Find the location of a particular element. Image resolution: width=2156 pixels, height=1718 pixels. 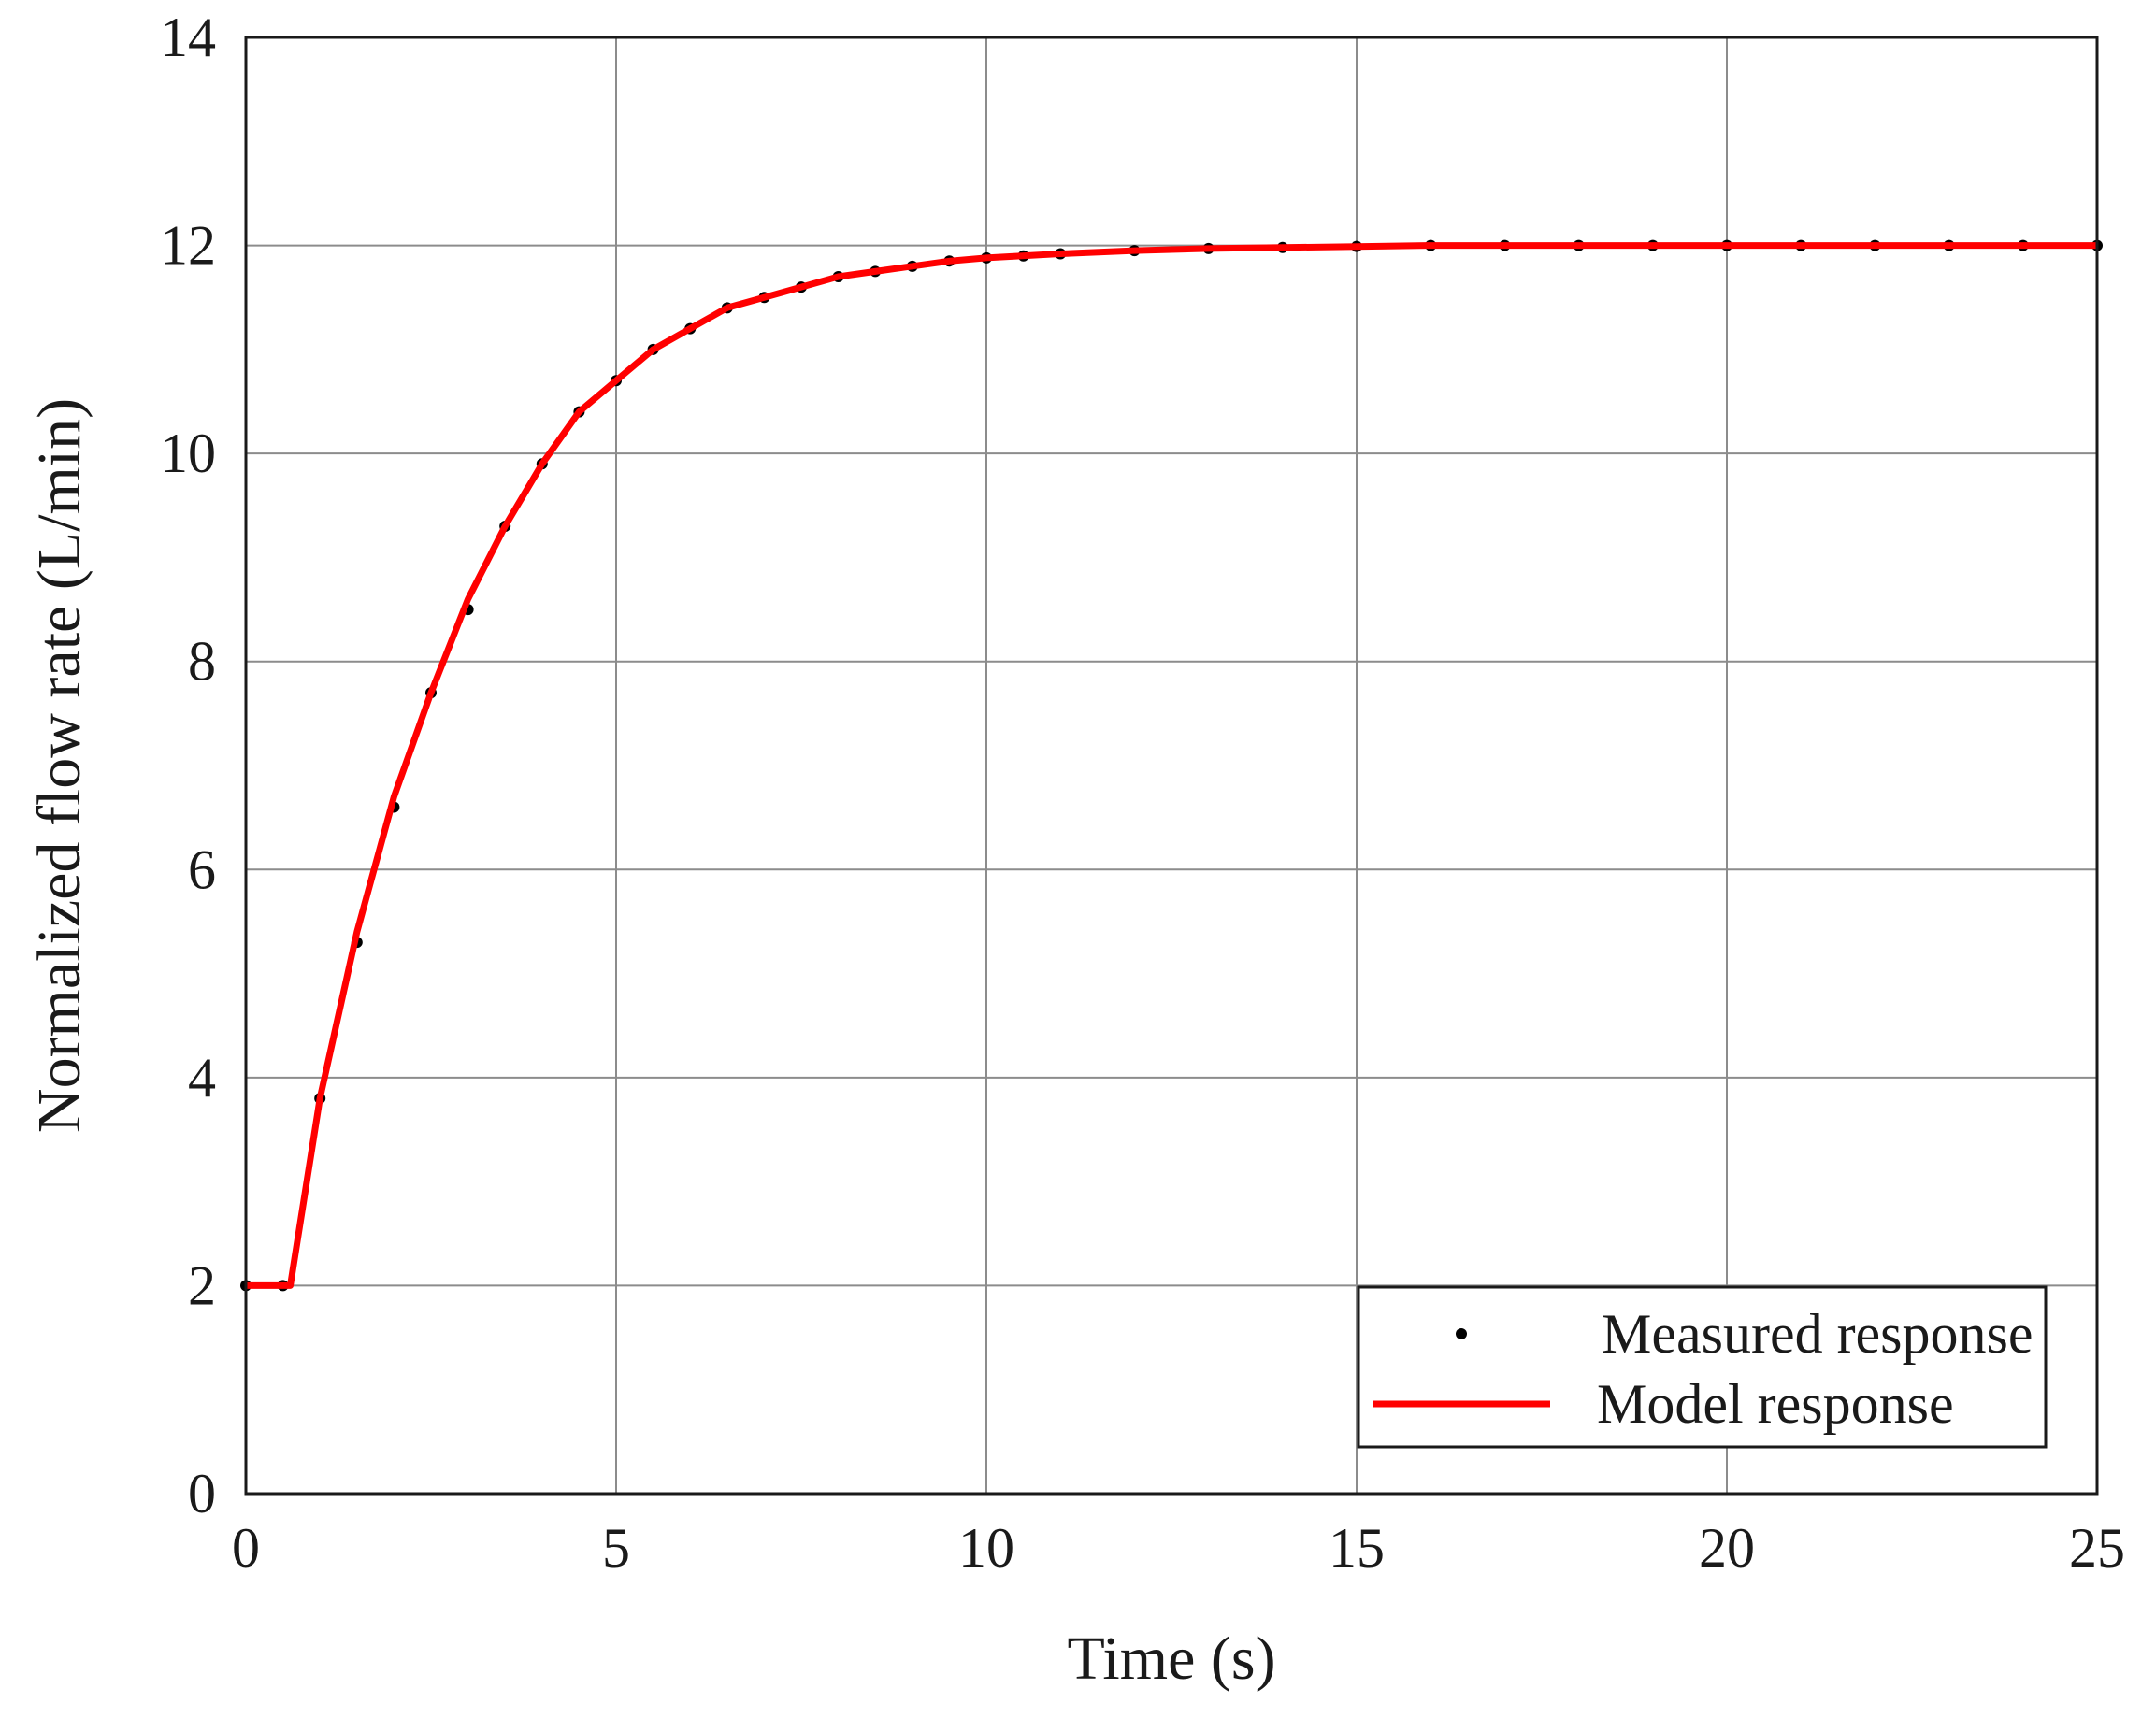

legend-box is located at coordinates (1702, 1367).